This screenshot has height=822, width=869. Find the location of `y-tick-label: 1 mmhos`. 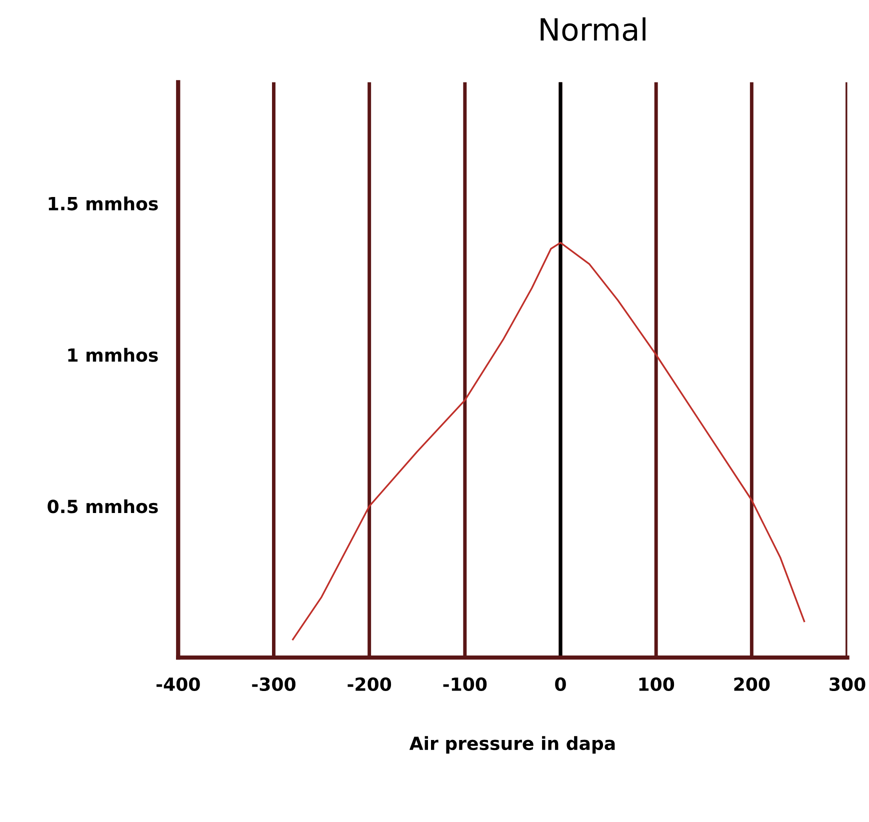

y-tick-label: 1 mmhos is located at coordinates (113, 355).